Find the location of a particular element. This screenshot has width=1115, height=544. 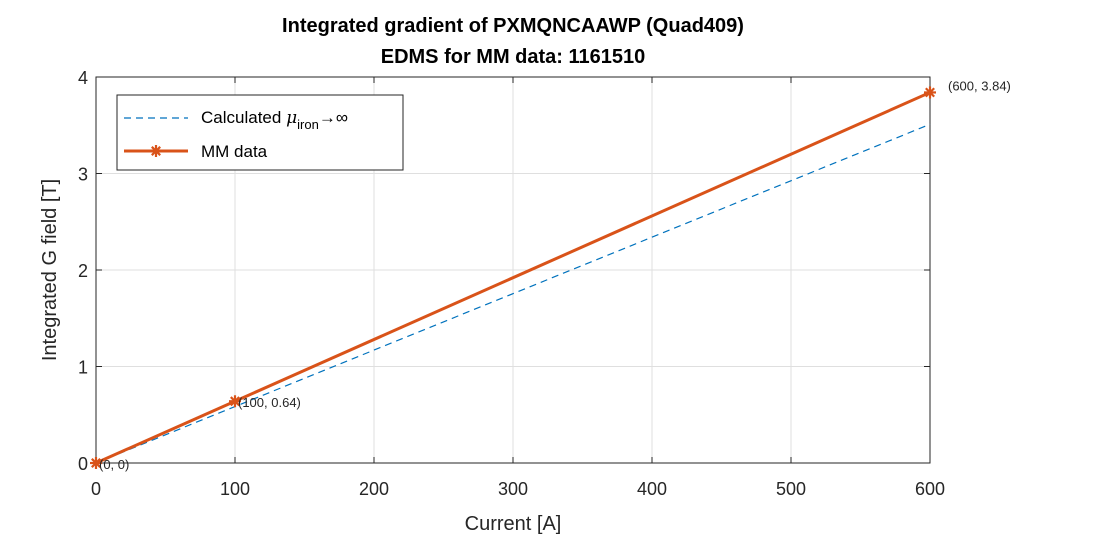

legend: Calculated μiron→∞ MM data is located at coordinates (260, 132).